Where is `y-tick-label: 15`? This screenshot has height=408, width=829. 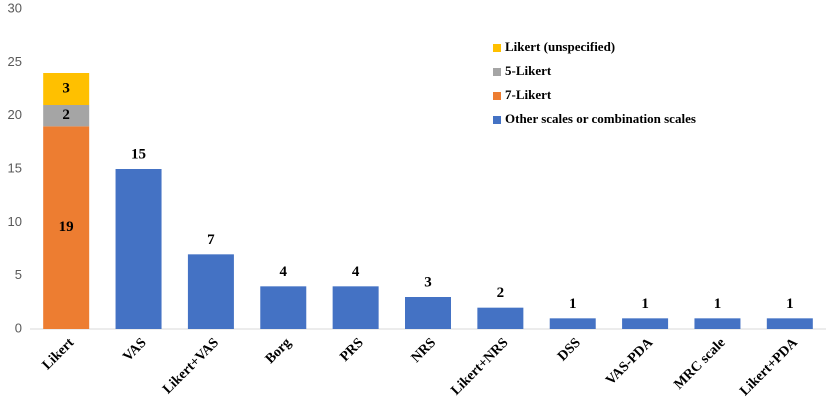 y-tick-label: 15 is located at coordinates (15, 167).